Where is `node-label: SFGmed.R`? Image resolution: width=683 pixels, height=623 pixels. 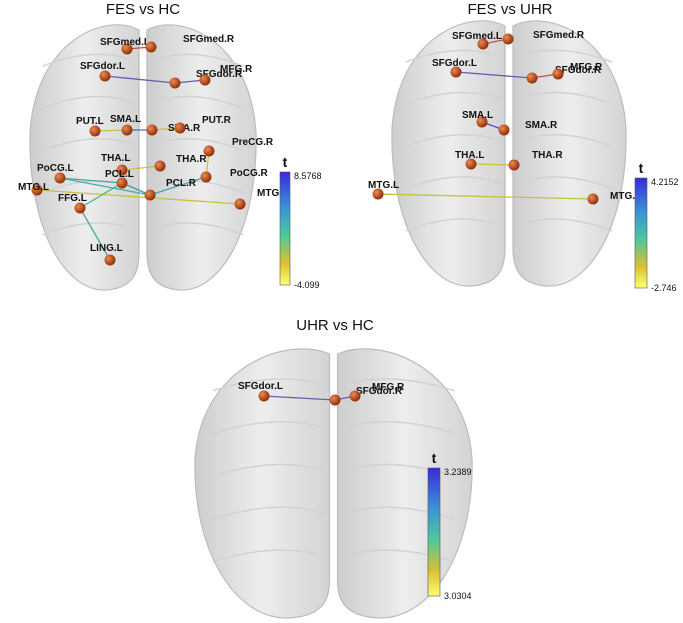 node-label: SFGmed.R is located at coordinates (559, 35).